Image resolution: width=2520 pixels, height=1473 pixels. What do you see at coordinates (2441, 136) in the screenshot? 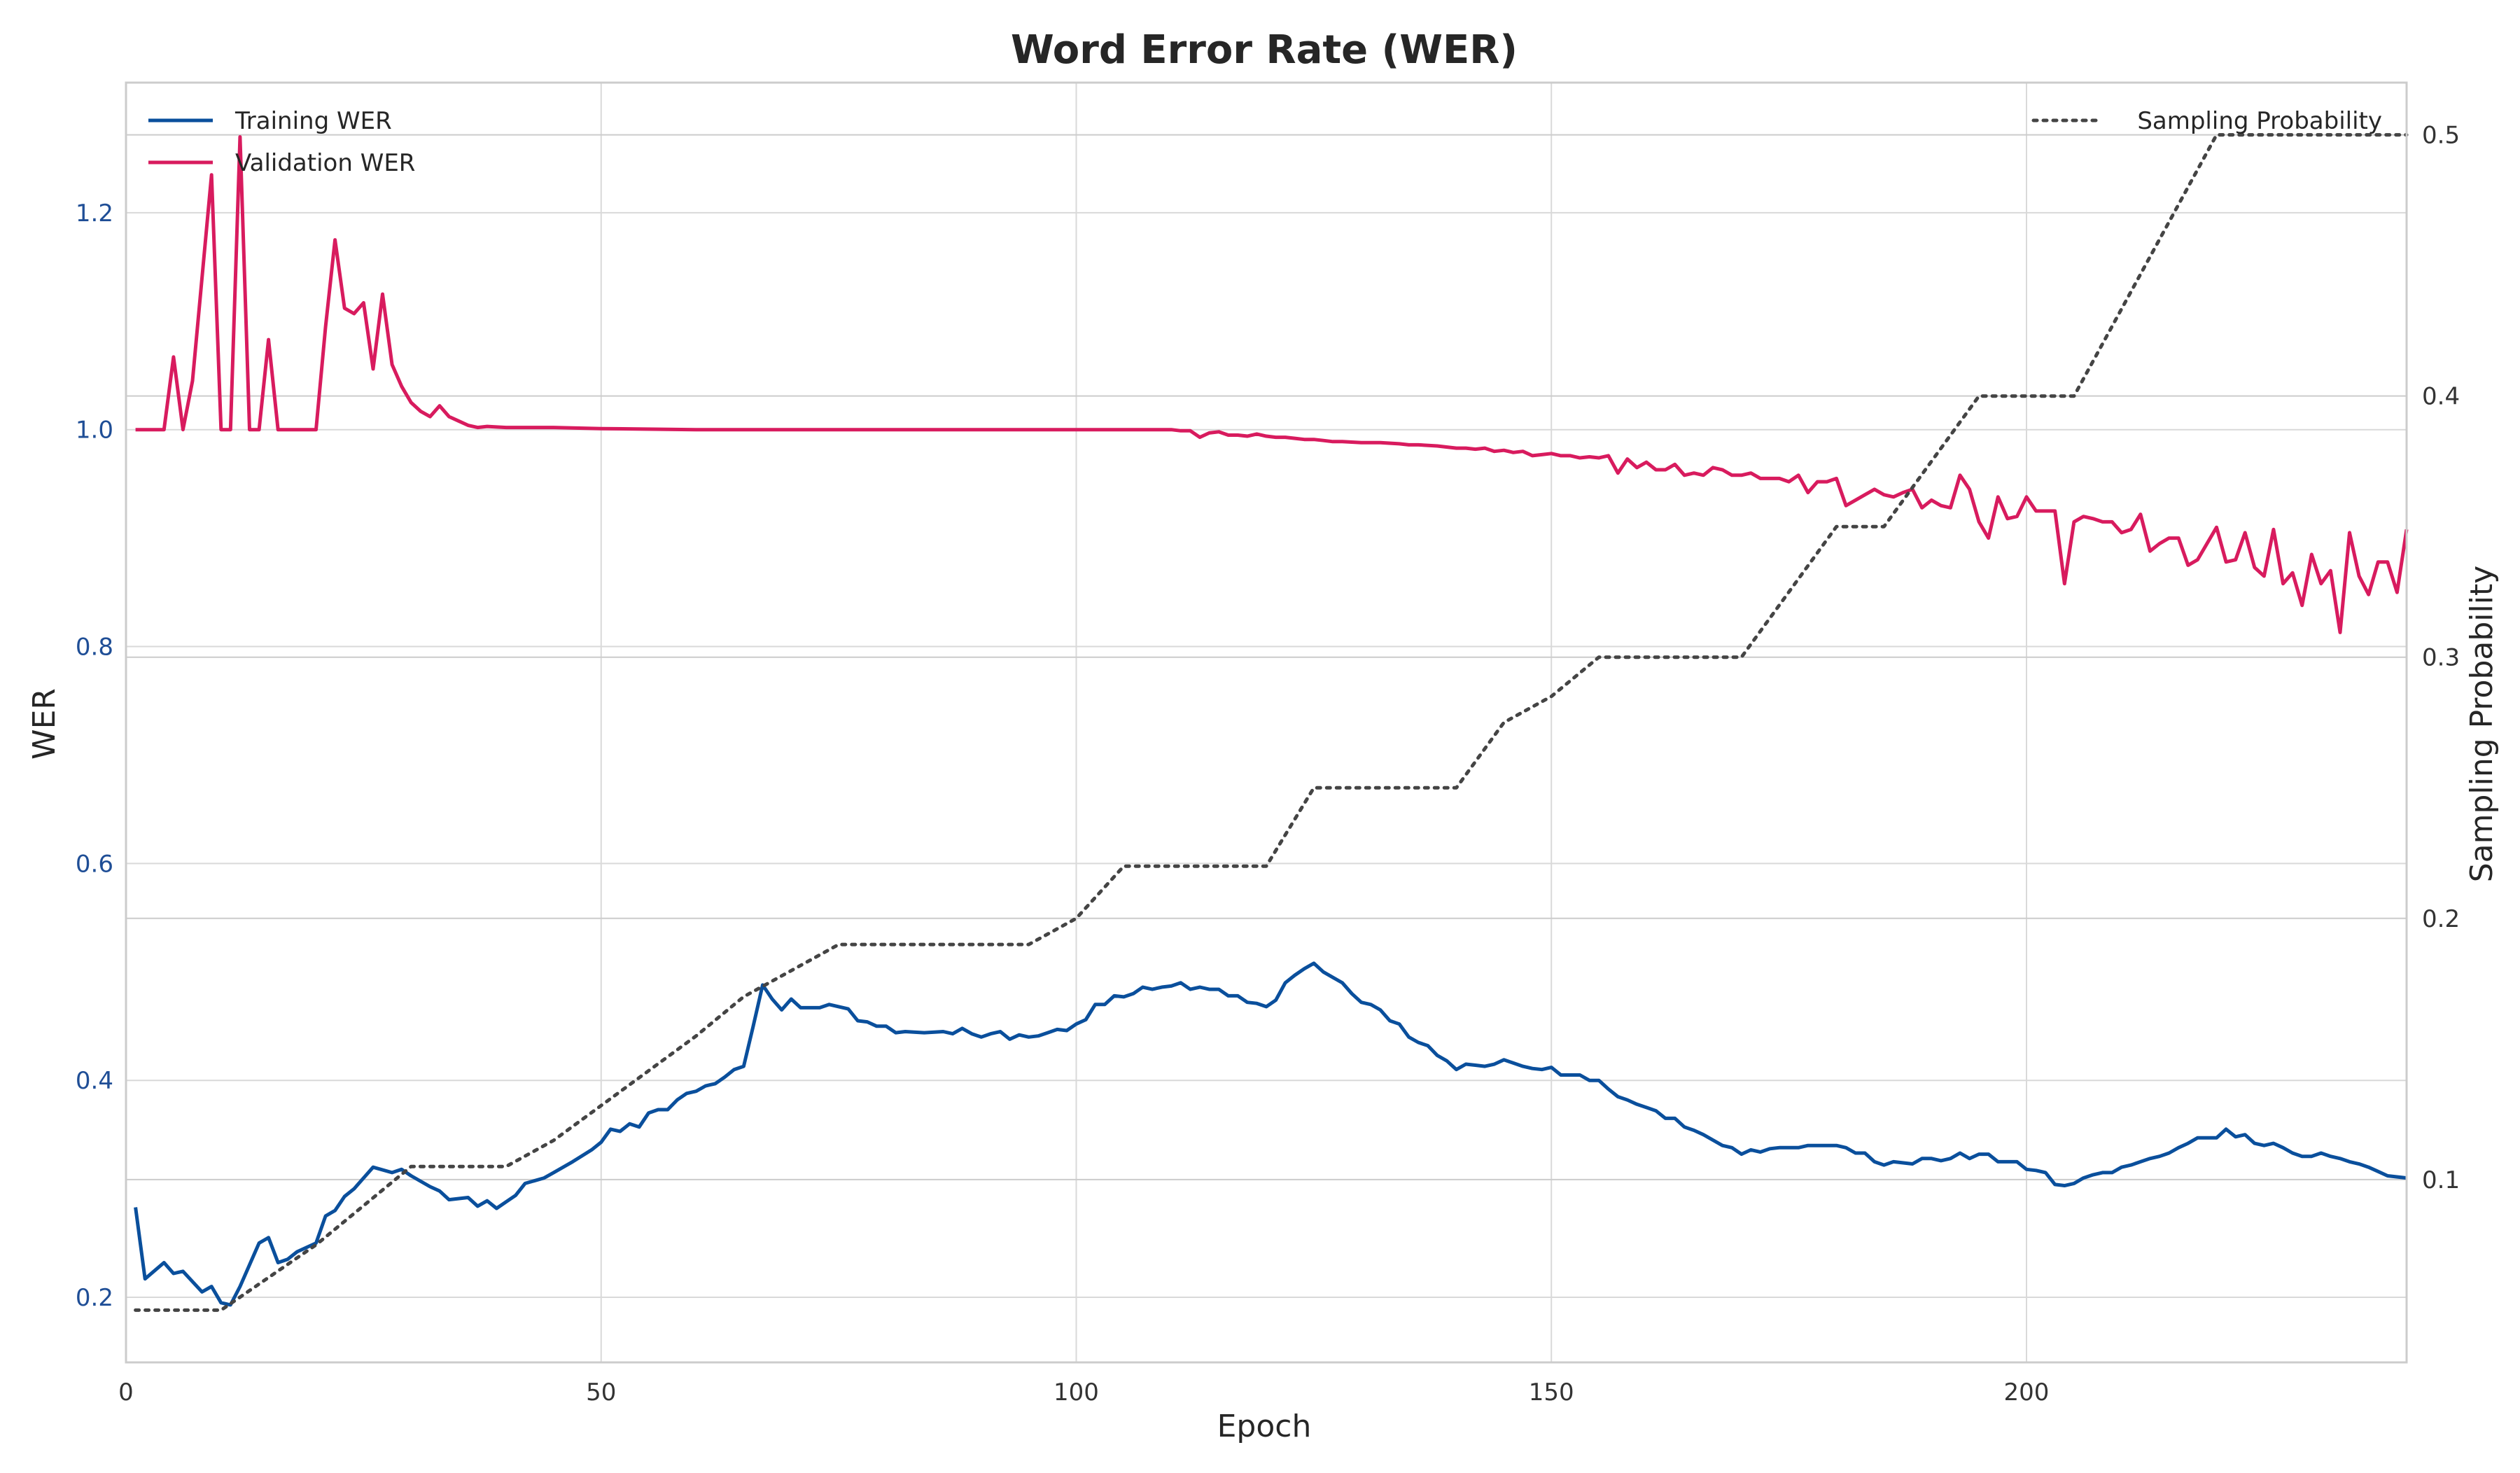
I see `y2-tick-label: 0.5` at bounding box center [2441, 136].